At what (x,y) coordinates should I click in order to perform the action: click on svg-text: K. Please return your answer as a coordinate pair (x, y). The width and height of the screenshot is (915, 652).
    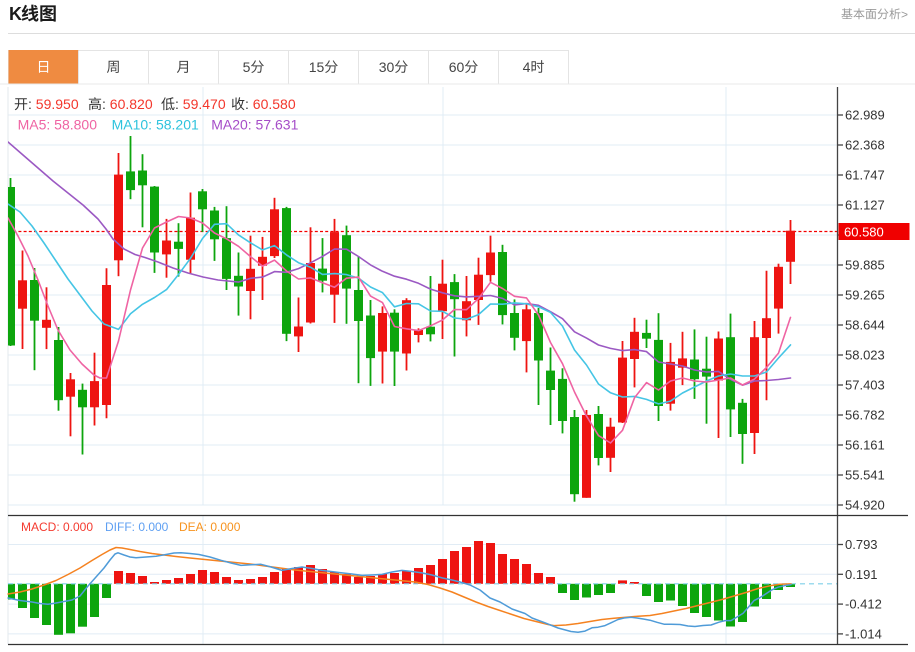
    Looking at the image, I should click on (15, 14).